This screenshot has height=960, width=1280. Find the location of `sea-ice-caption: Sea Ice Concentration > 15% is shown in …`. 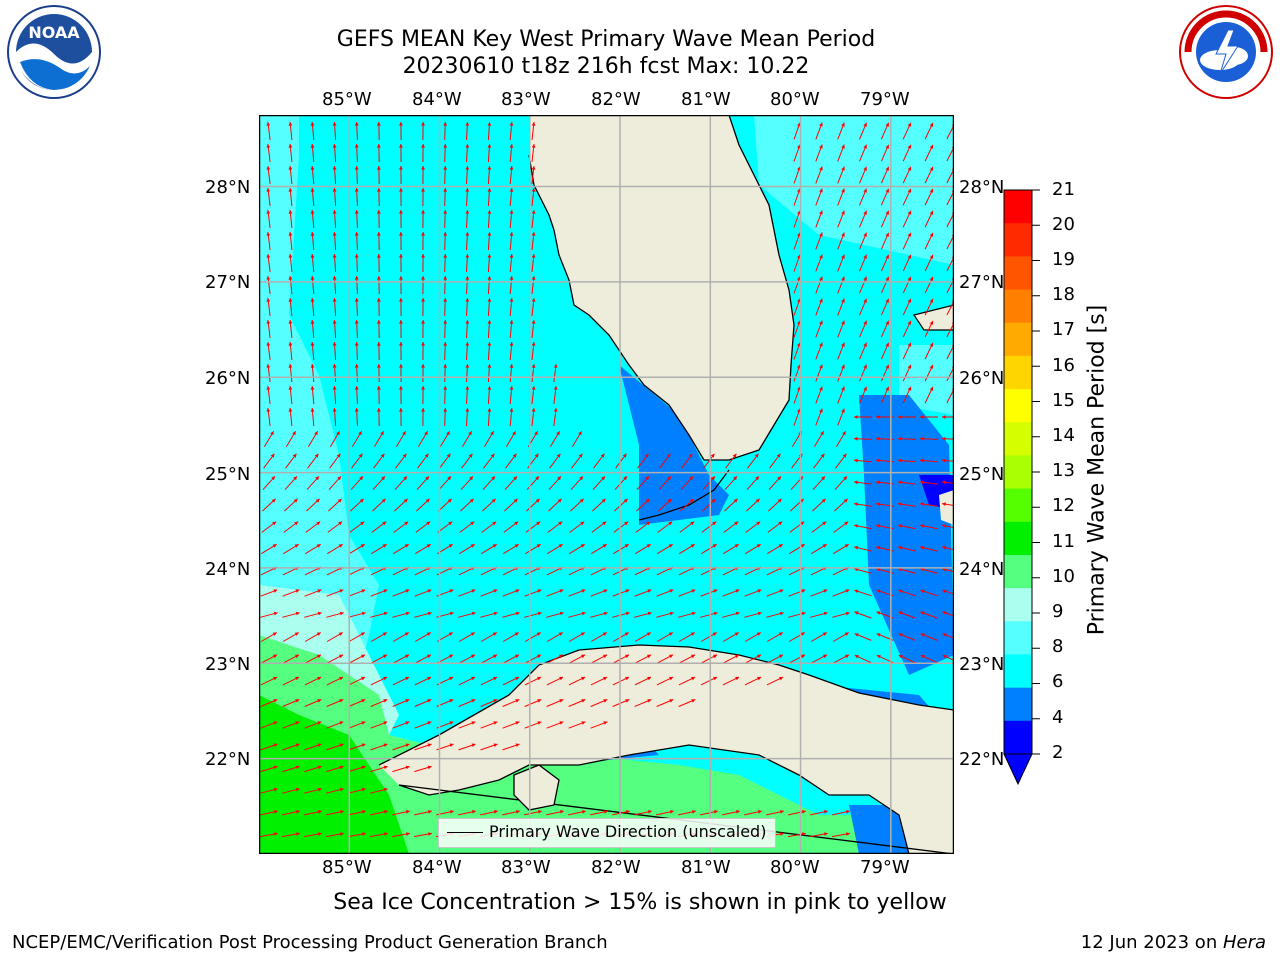

sea-ice-caption: Sea Ice Concentration > 15% is shown in … is located at coordinates (640, 902).